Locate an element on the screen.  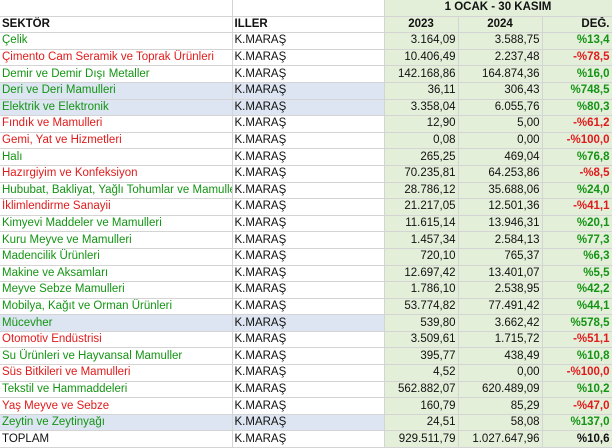
change-cell: %10,2 is located at coordinates (577, 390).